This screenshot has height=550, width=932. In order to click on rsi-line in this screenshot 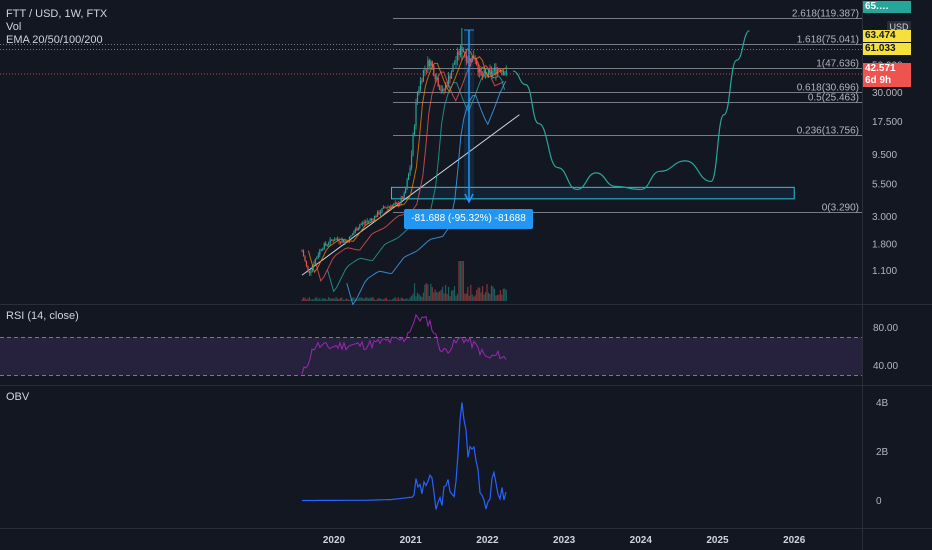, I will do `click(404, 344)`.